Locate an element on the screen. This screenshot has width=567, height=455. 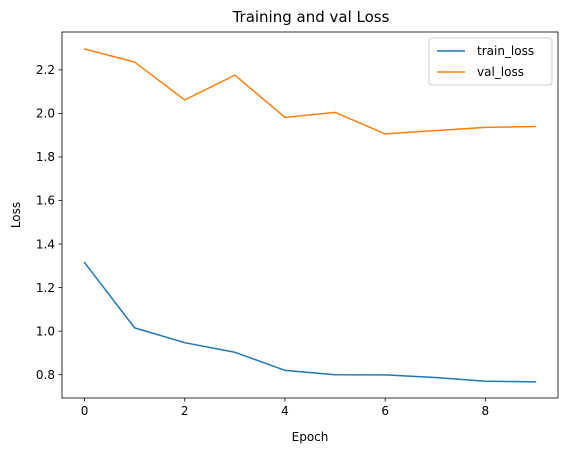
y-tick-label: 1.6 is located at coordinates (45, 201).